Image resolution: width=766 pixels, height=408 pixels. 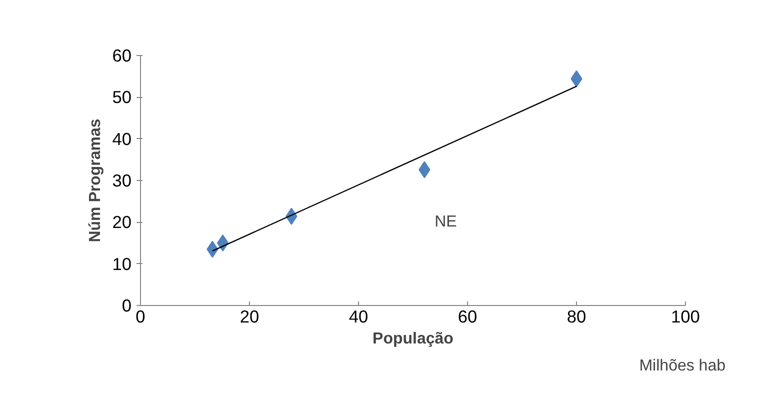 What do you see at coordinates (413, 339) in the screenshot?
I see `x-axis-title: População` at bounding box center [413, 339].